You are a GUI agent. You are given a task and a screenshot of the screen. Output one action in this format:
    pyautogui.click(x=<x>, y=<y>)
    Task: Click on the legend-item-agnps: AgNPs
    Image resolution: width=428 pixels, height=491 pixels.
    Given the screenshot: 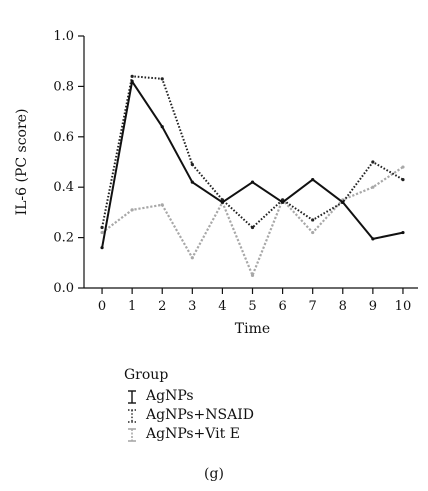 What is the action you would take?
    pyautogui.click(x=189, y=396)
    